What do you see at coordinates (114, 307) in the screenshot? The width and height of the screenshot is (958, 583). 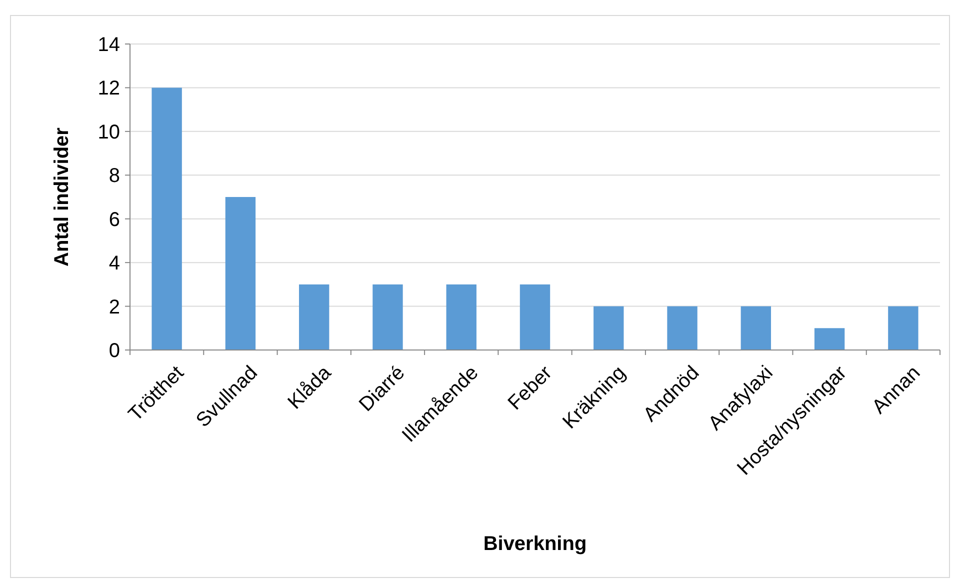 I see `y-tick-label: 2` at bounding box center [114, 307].